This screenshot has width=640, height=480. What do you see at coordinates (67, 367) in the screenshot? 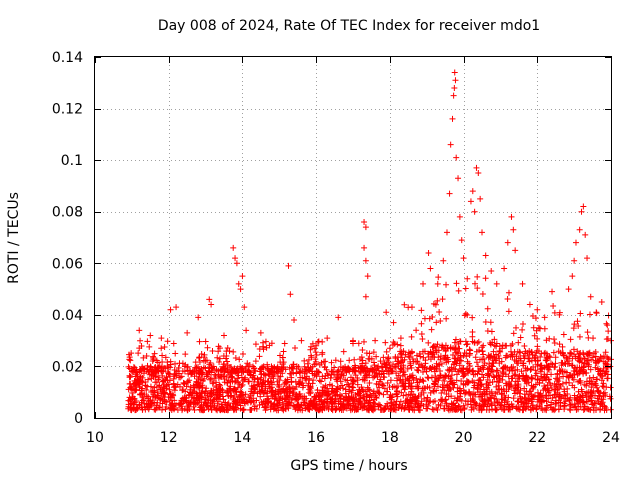
I see `y-tick-label: 0.02` at bounding box center [67, 367].